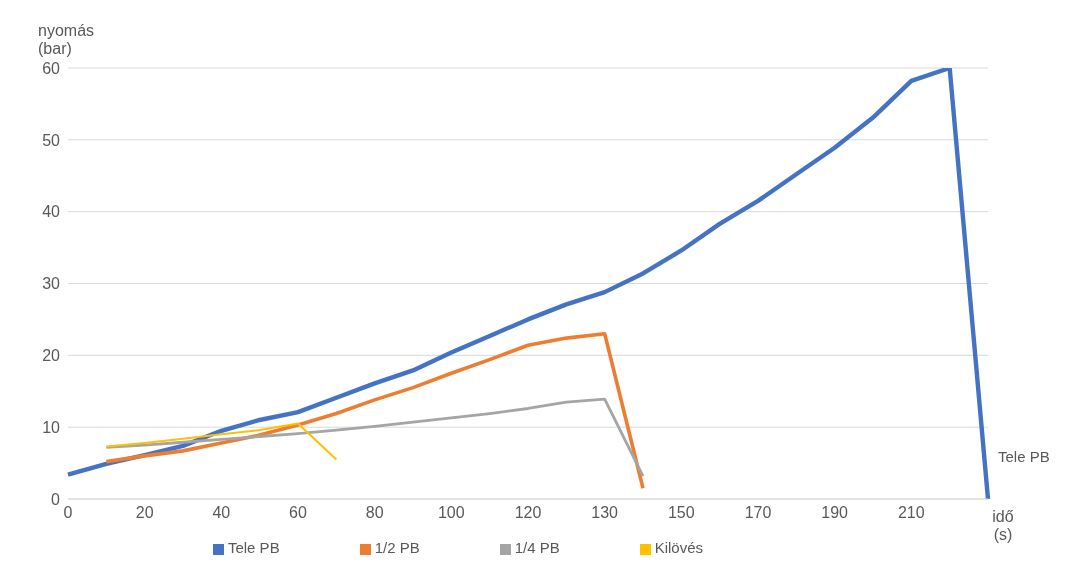 This screenshot has height=574, width=1072. I want to click on x-tick-label: 190, so click(835, 513).